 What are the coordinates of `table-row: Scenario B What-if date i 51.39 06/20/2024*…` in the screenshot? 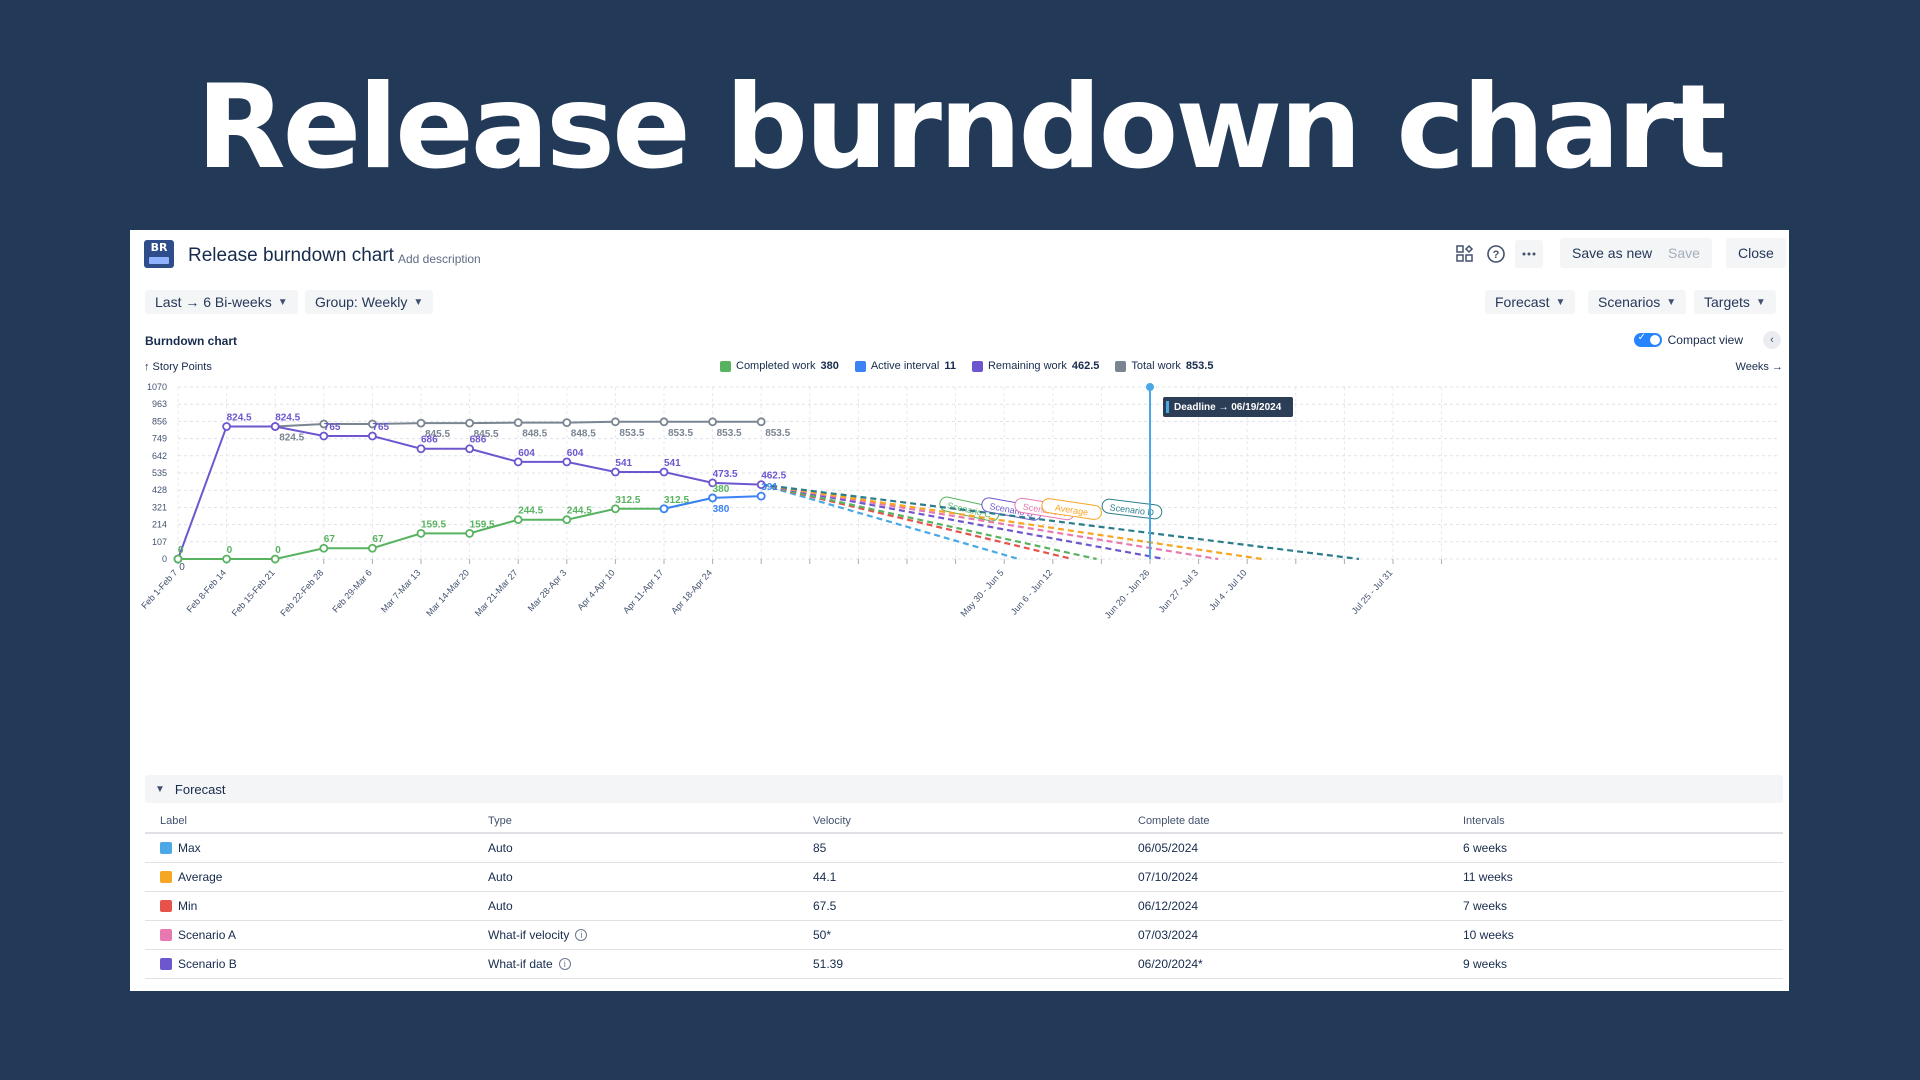 It's located at (964, 964).